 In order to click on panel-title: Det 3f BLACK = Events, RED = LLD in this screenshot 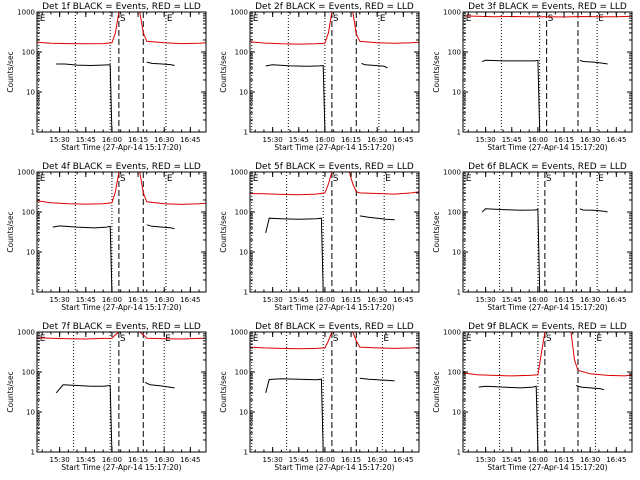, I will do `click(547, 7)`.